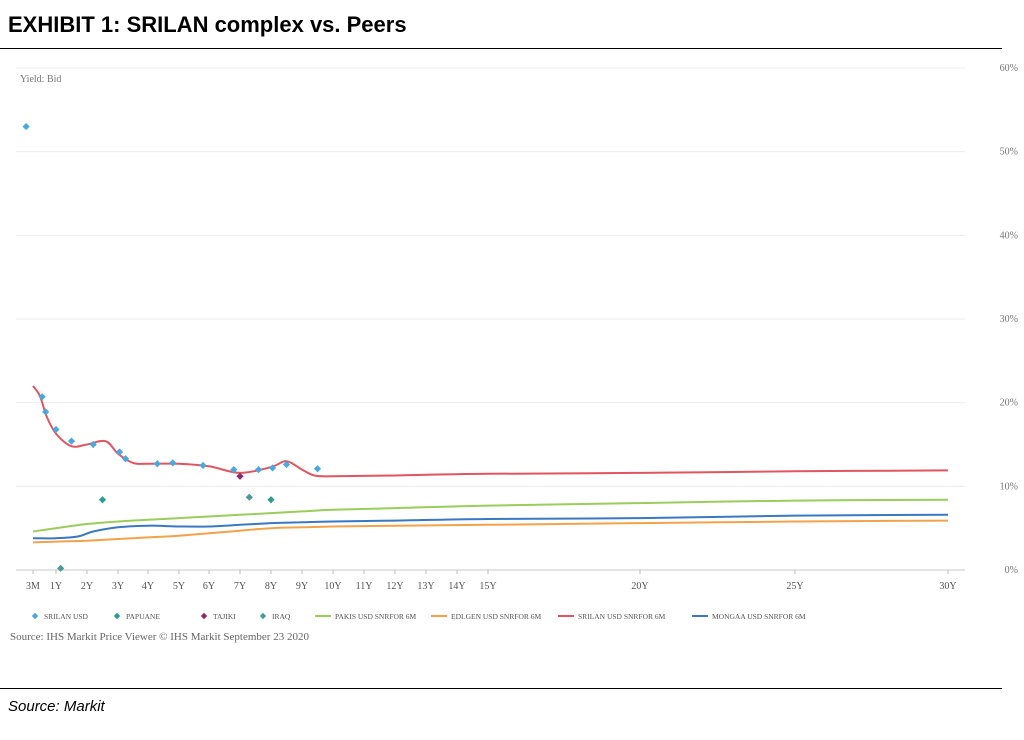  What do you see at coordinates (207, 24) in the screenshot?
I see `exhibit-title: EXHIBIT 1: SRILAN complex vs. Peers` at bounding box center [207, 24].